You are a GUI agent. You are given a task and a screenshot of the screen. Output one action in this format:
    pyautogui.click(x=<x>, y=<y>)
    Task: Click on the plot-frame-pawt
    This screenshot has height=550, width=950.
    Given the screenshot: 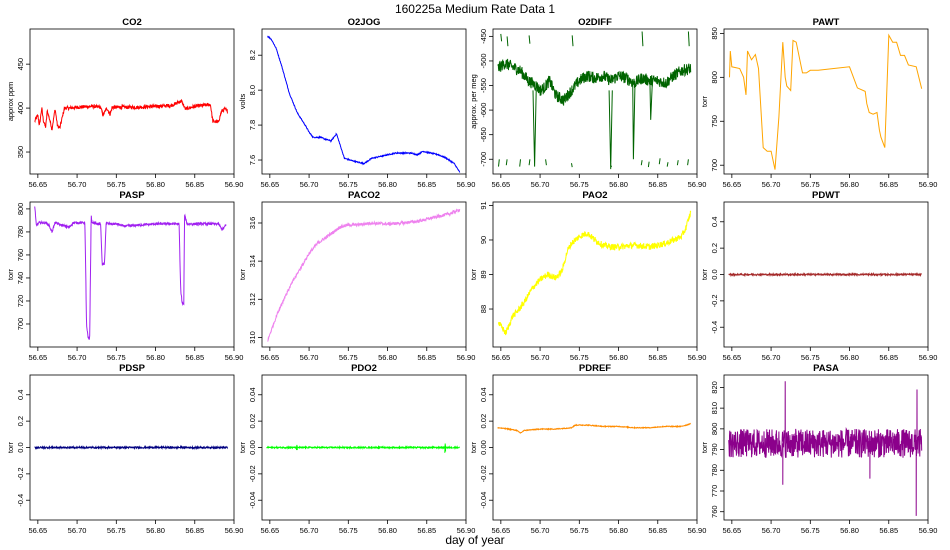 What is the action you would take?
    pyautogui.click(x=826, y=101)
    